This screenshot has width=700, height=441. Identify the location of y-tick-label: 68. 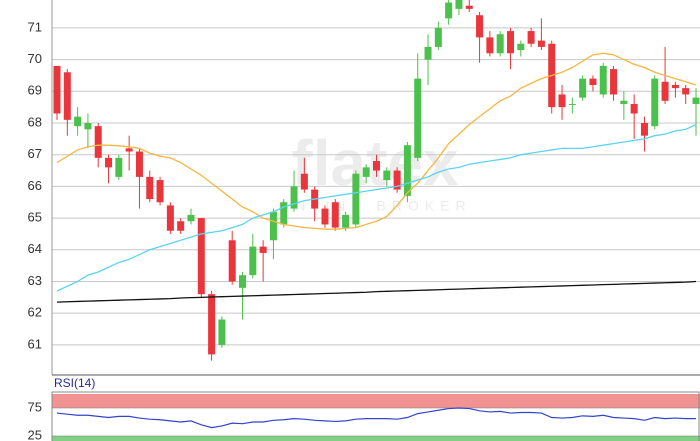
(35, 121).